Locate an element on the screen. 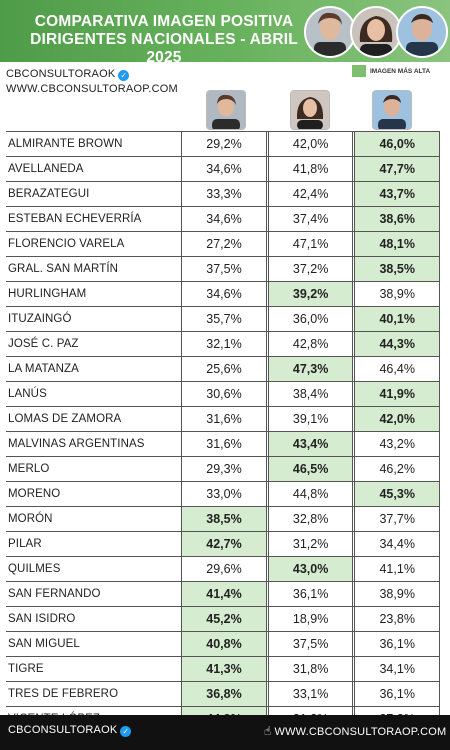 Image resolution: width=450 pixels, height=750 pixels. table-row: ITUZAINGÓ 35,7% 36,0% 40,1% is located at coordinates (223, 319).